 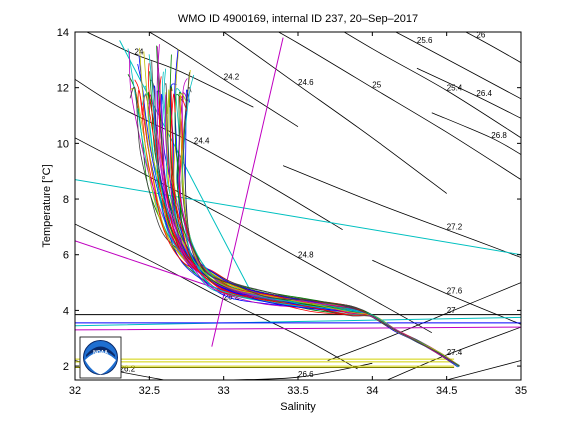 What do you see at coordinates (484, 93) in the screenshot?
I see `density-contour-label: 26.4` at bounding box center [484, 93].